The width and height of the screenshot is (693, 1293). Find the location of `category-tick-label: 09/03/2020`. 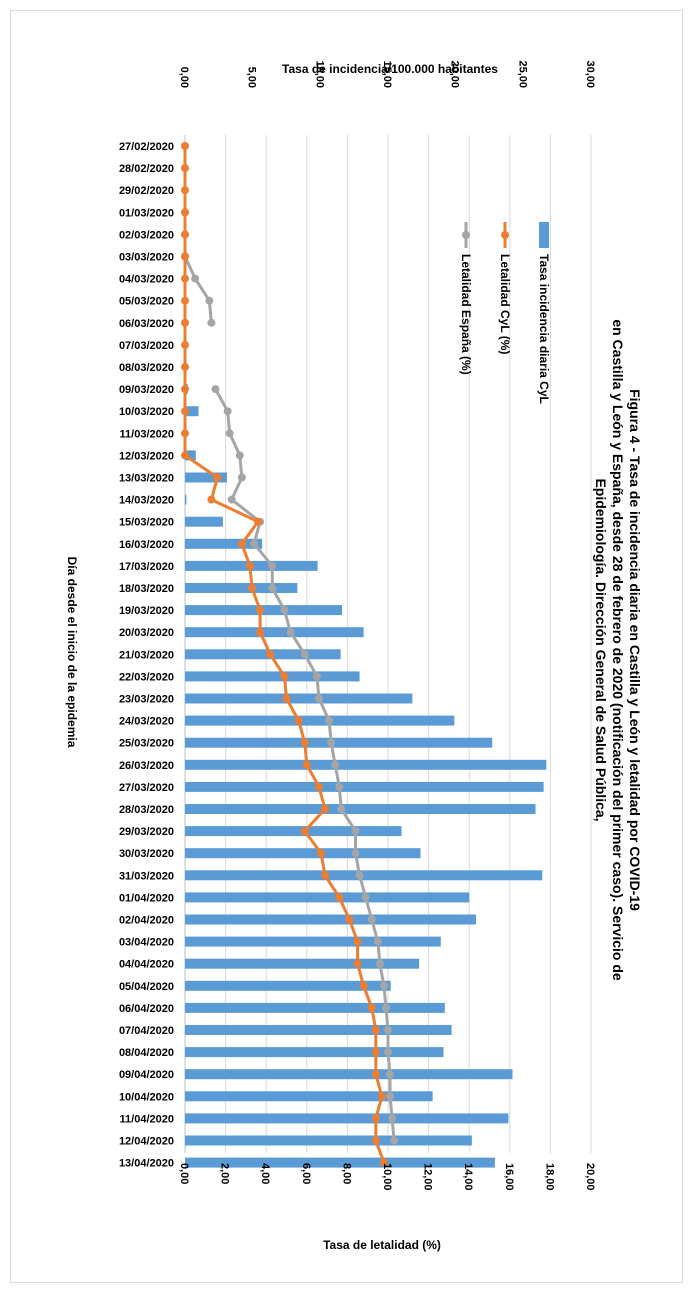

category-tick-label: 09/03/2020 is located at coordinates (146, 390).